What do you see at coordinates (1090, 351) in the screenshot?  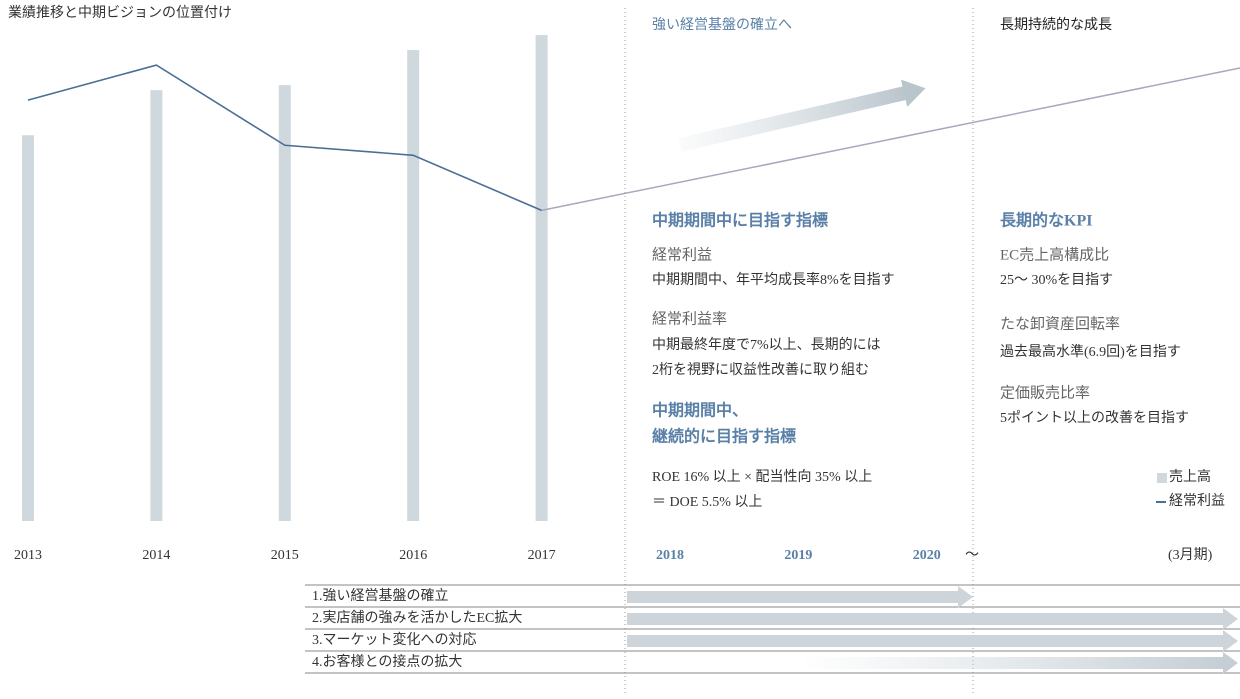 I see `kpi-text: 過去最高水準(6.9回)を目指す` at bounding box center [1090, 351].